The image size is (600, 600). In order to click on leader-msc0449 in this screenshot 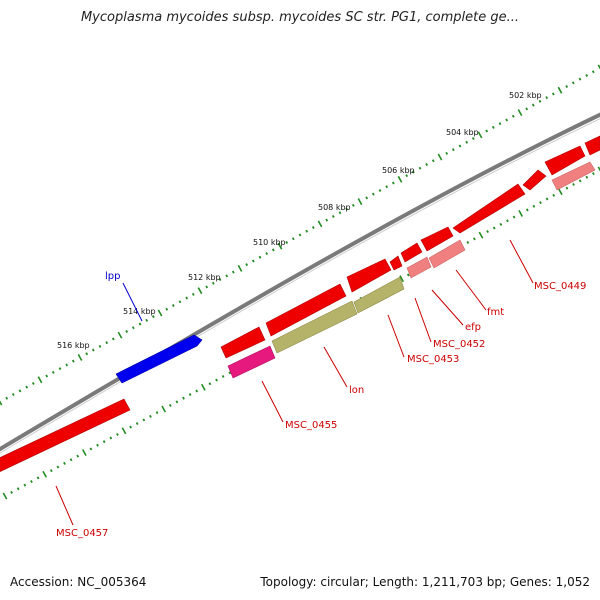, I will do `click(521, 261)`.